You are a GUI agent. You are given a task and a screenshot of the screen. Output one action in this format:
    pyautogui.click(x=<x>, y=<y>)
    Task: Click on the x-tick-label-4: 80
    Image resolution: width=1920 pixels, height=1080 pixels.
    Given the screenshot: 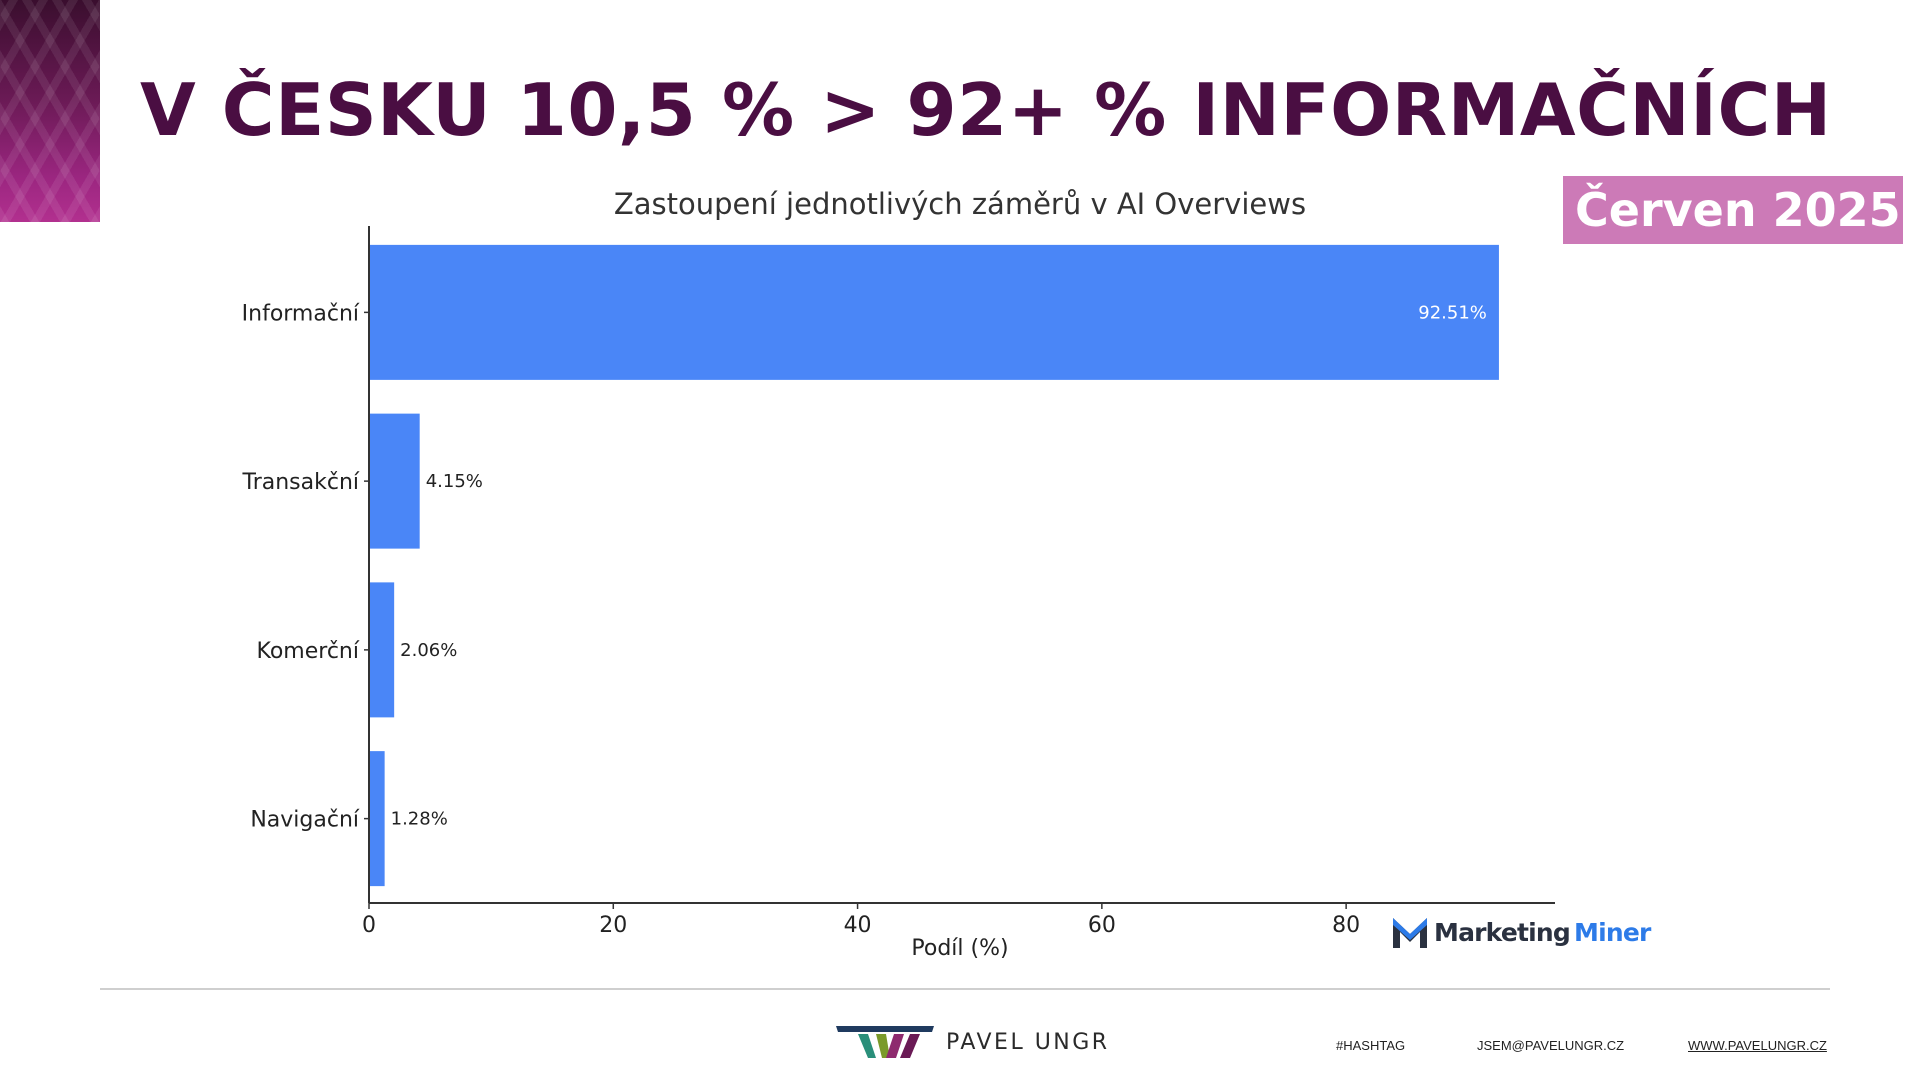 What is the action you would take?
    pyautogui.click(x=1346, y=925)
    